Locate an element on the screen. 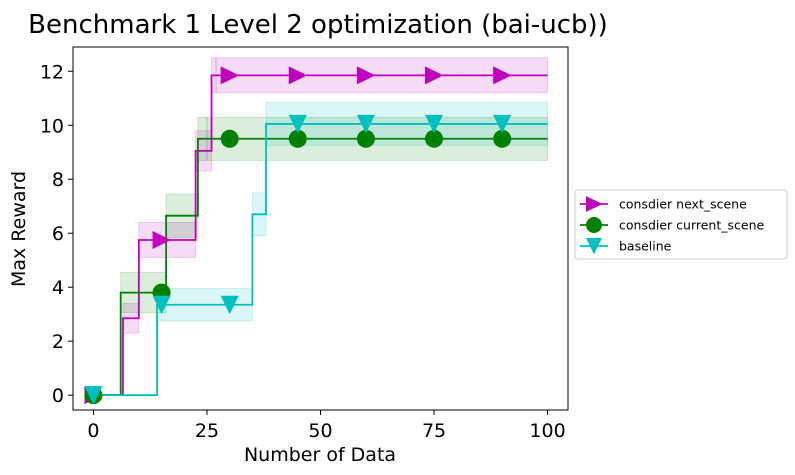 The image size is (795, 475). y-tick-label: 8 is located at coordinates (58, 180).